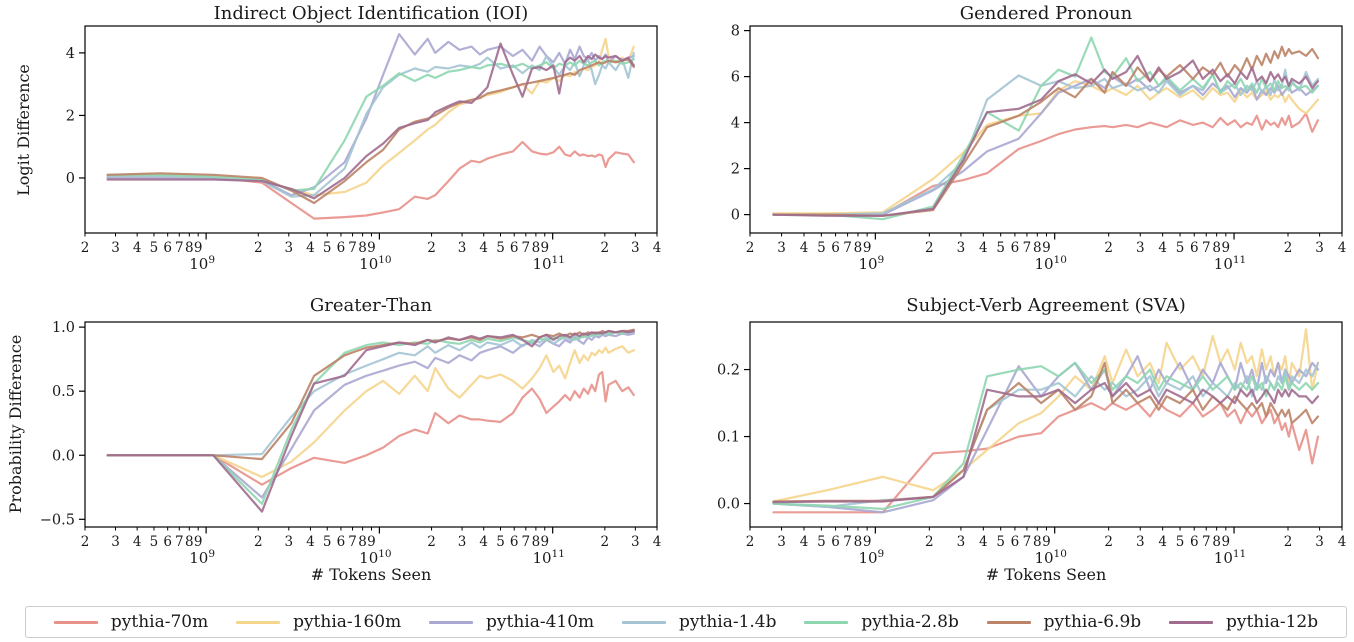  I want to click on legend-label: pythia-160m, so click(347, 621).